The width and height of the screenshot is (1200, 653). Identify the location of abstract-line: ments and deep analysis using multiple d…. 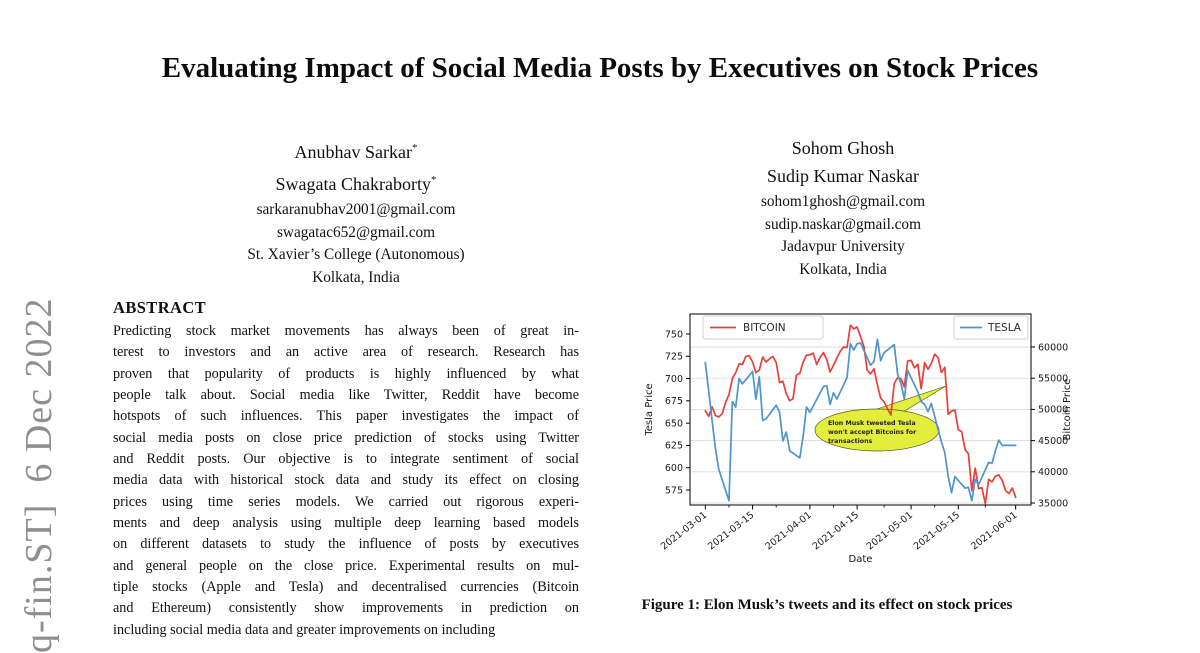
(346, 523).